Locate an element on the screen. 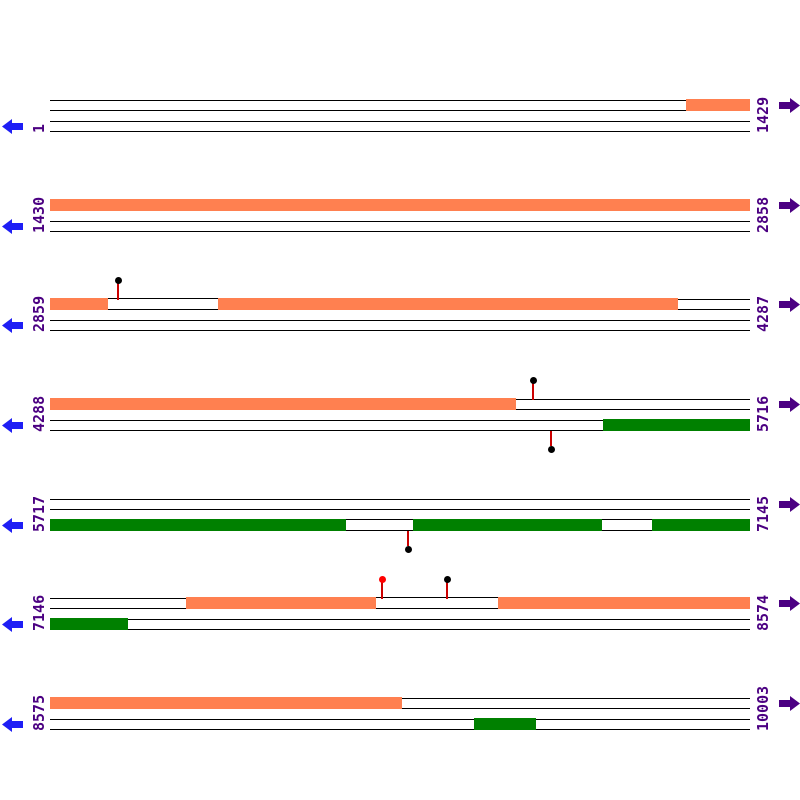 This screenshot has width=800, height=800. end-coordinate-label: 1429 is located at coordinates (763, 114).